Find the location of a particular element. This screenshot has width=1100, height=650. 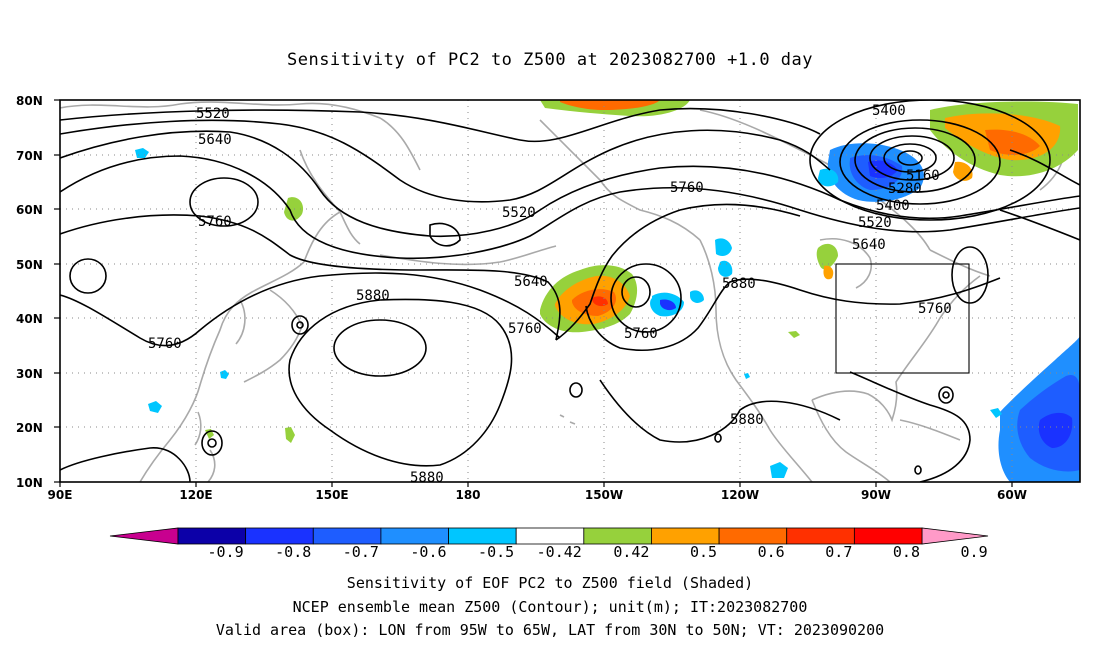

lon-label: 90W is located at coordinates (876, 495).